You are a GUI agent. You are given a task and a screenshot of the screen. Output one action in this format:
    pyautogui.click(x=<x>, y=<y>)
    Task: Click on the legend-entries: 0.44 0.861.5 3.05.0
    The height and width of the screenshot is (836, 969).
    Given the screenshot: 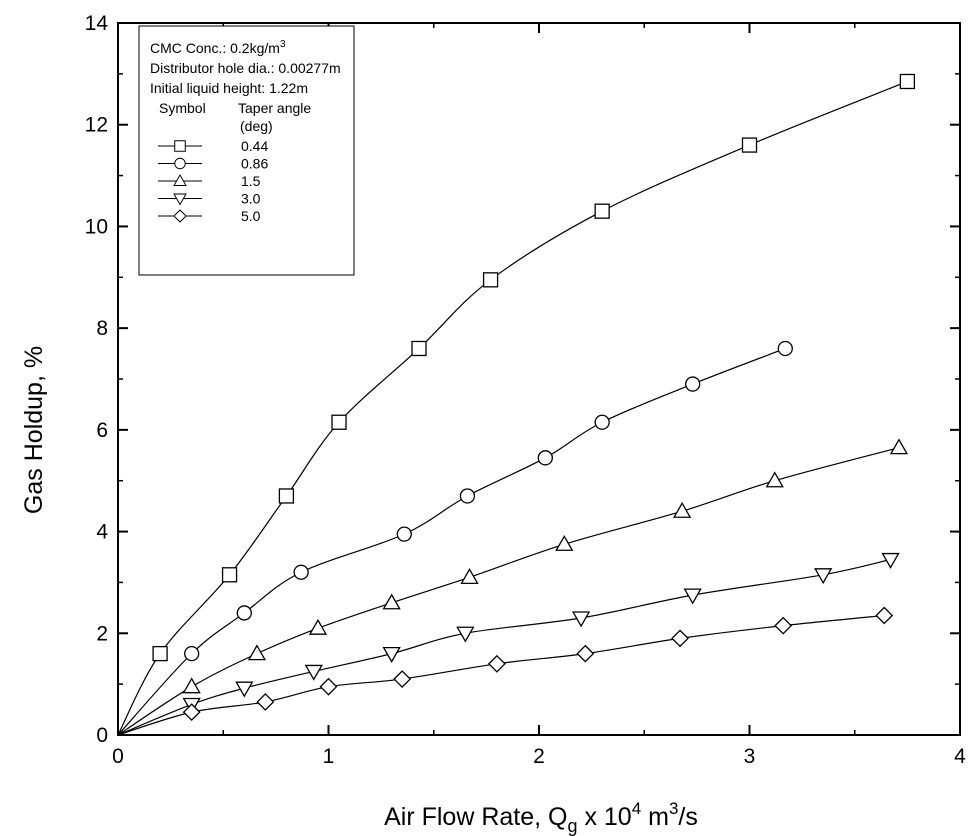 What is the action you would take?
    pyautogui.click(x=213, y=181)
    